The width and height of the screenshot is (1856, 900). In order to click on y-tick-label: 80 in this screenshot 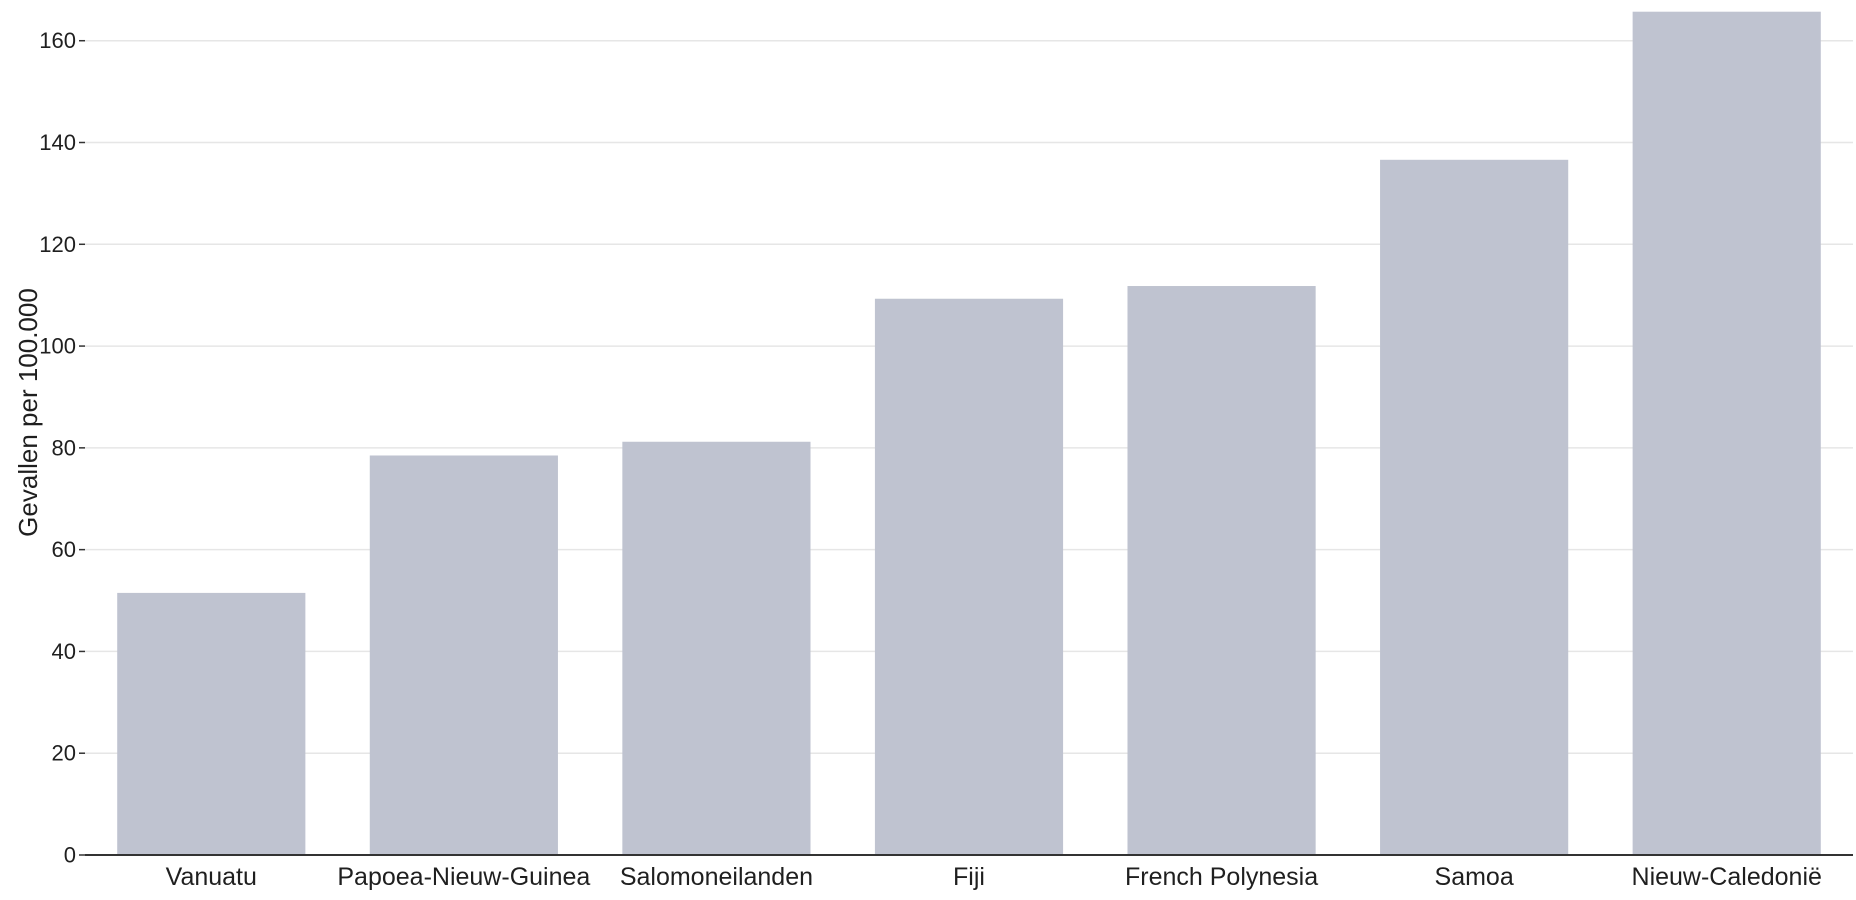, I will do `click(64, 447)`.